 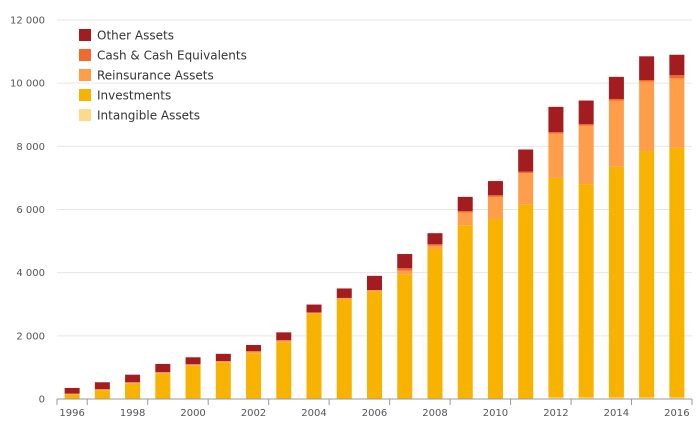 I want to click on x-tick-label: 2016, so click(x=676, y=413).